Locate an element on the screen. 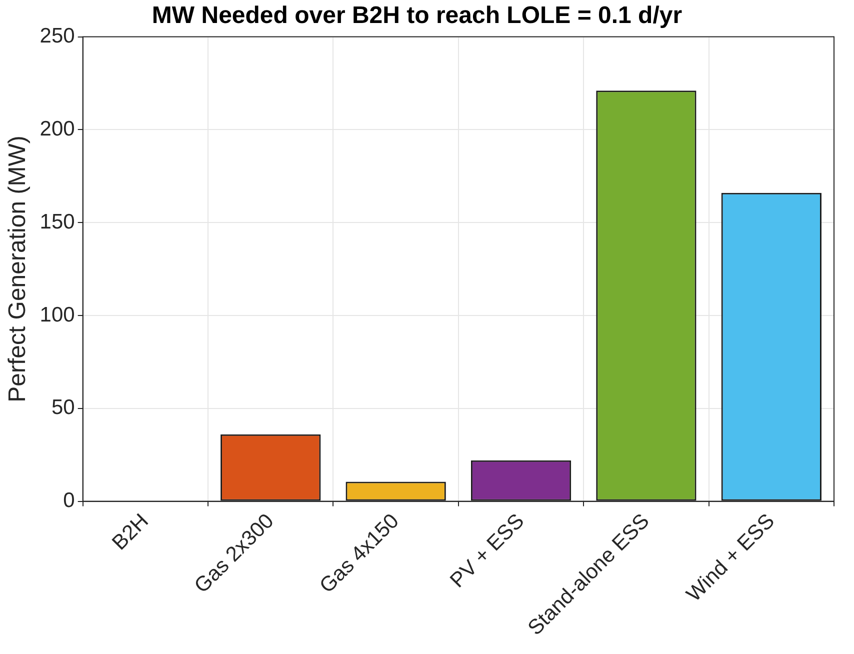  y-tick-label: 100 is located at coordinates (57, 314).